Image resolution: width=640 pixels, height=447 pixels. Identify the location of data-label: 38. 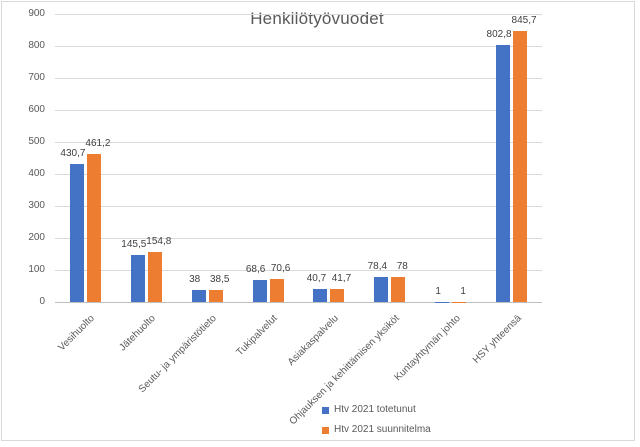
(195, 279).